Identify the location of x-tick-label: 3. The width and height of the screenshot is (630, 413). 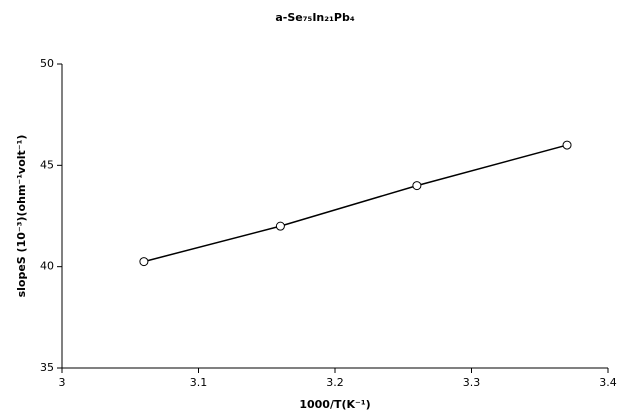
(62, 382).